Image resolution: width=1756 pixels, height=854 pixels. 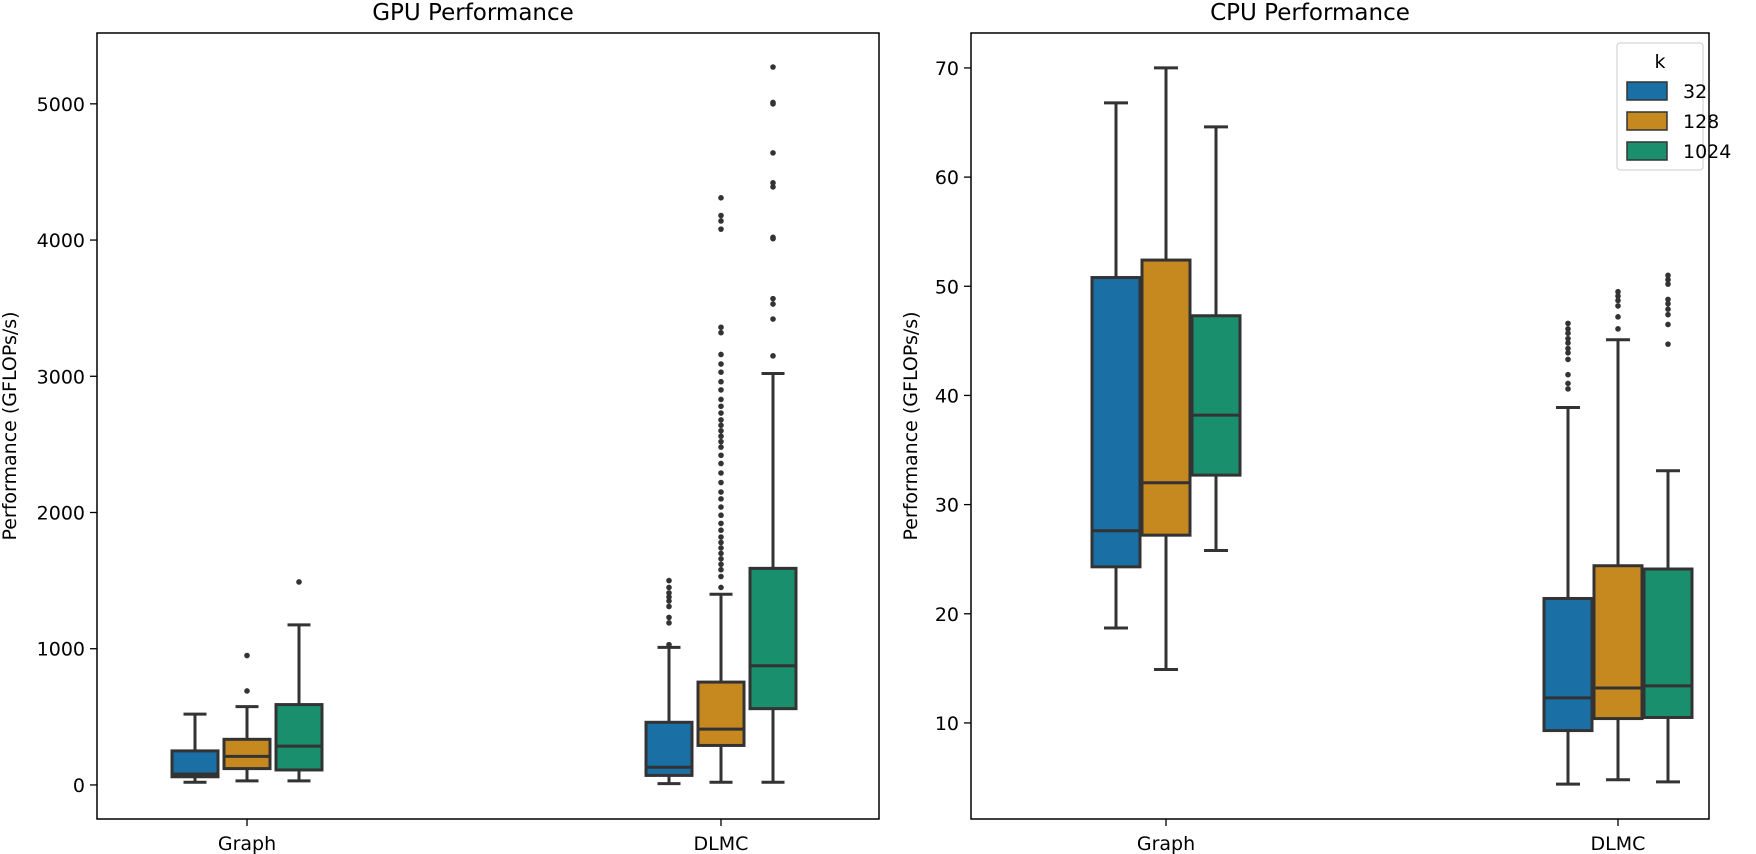 What do you see at coordinates (61, 105) in the screenshot?
I see `gpu-y-tick-label: 5000` at bounding box center [61, 105].